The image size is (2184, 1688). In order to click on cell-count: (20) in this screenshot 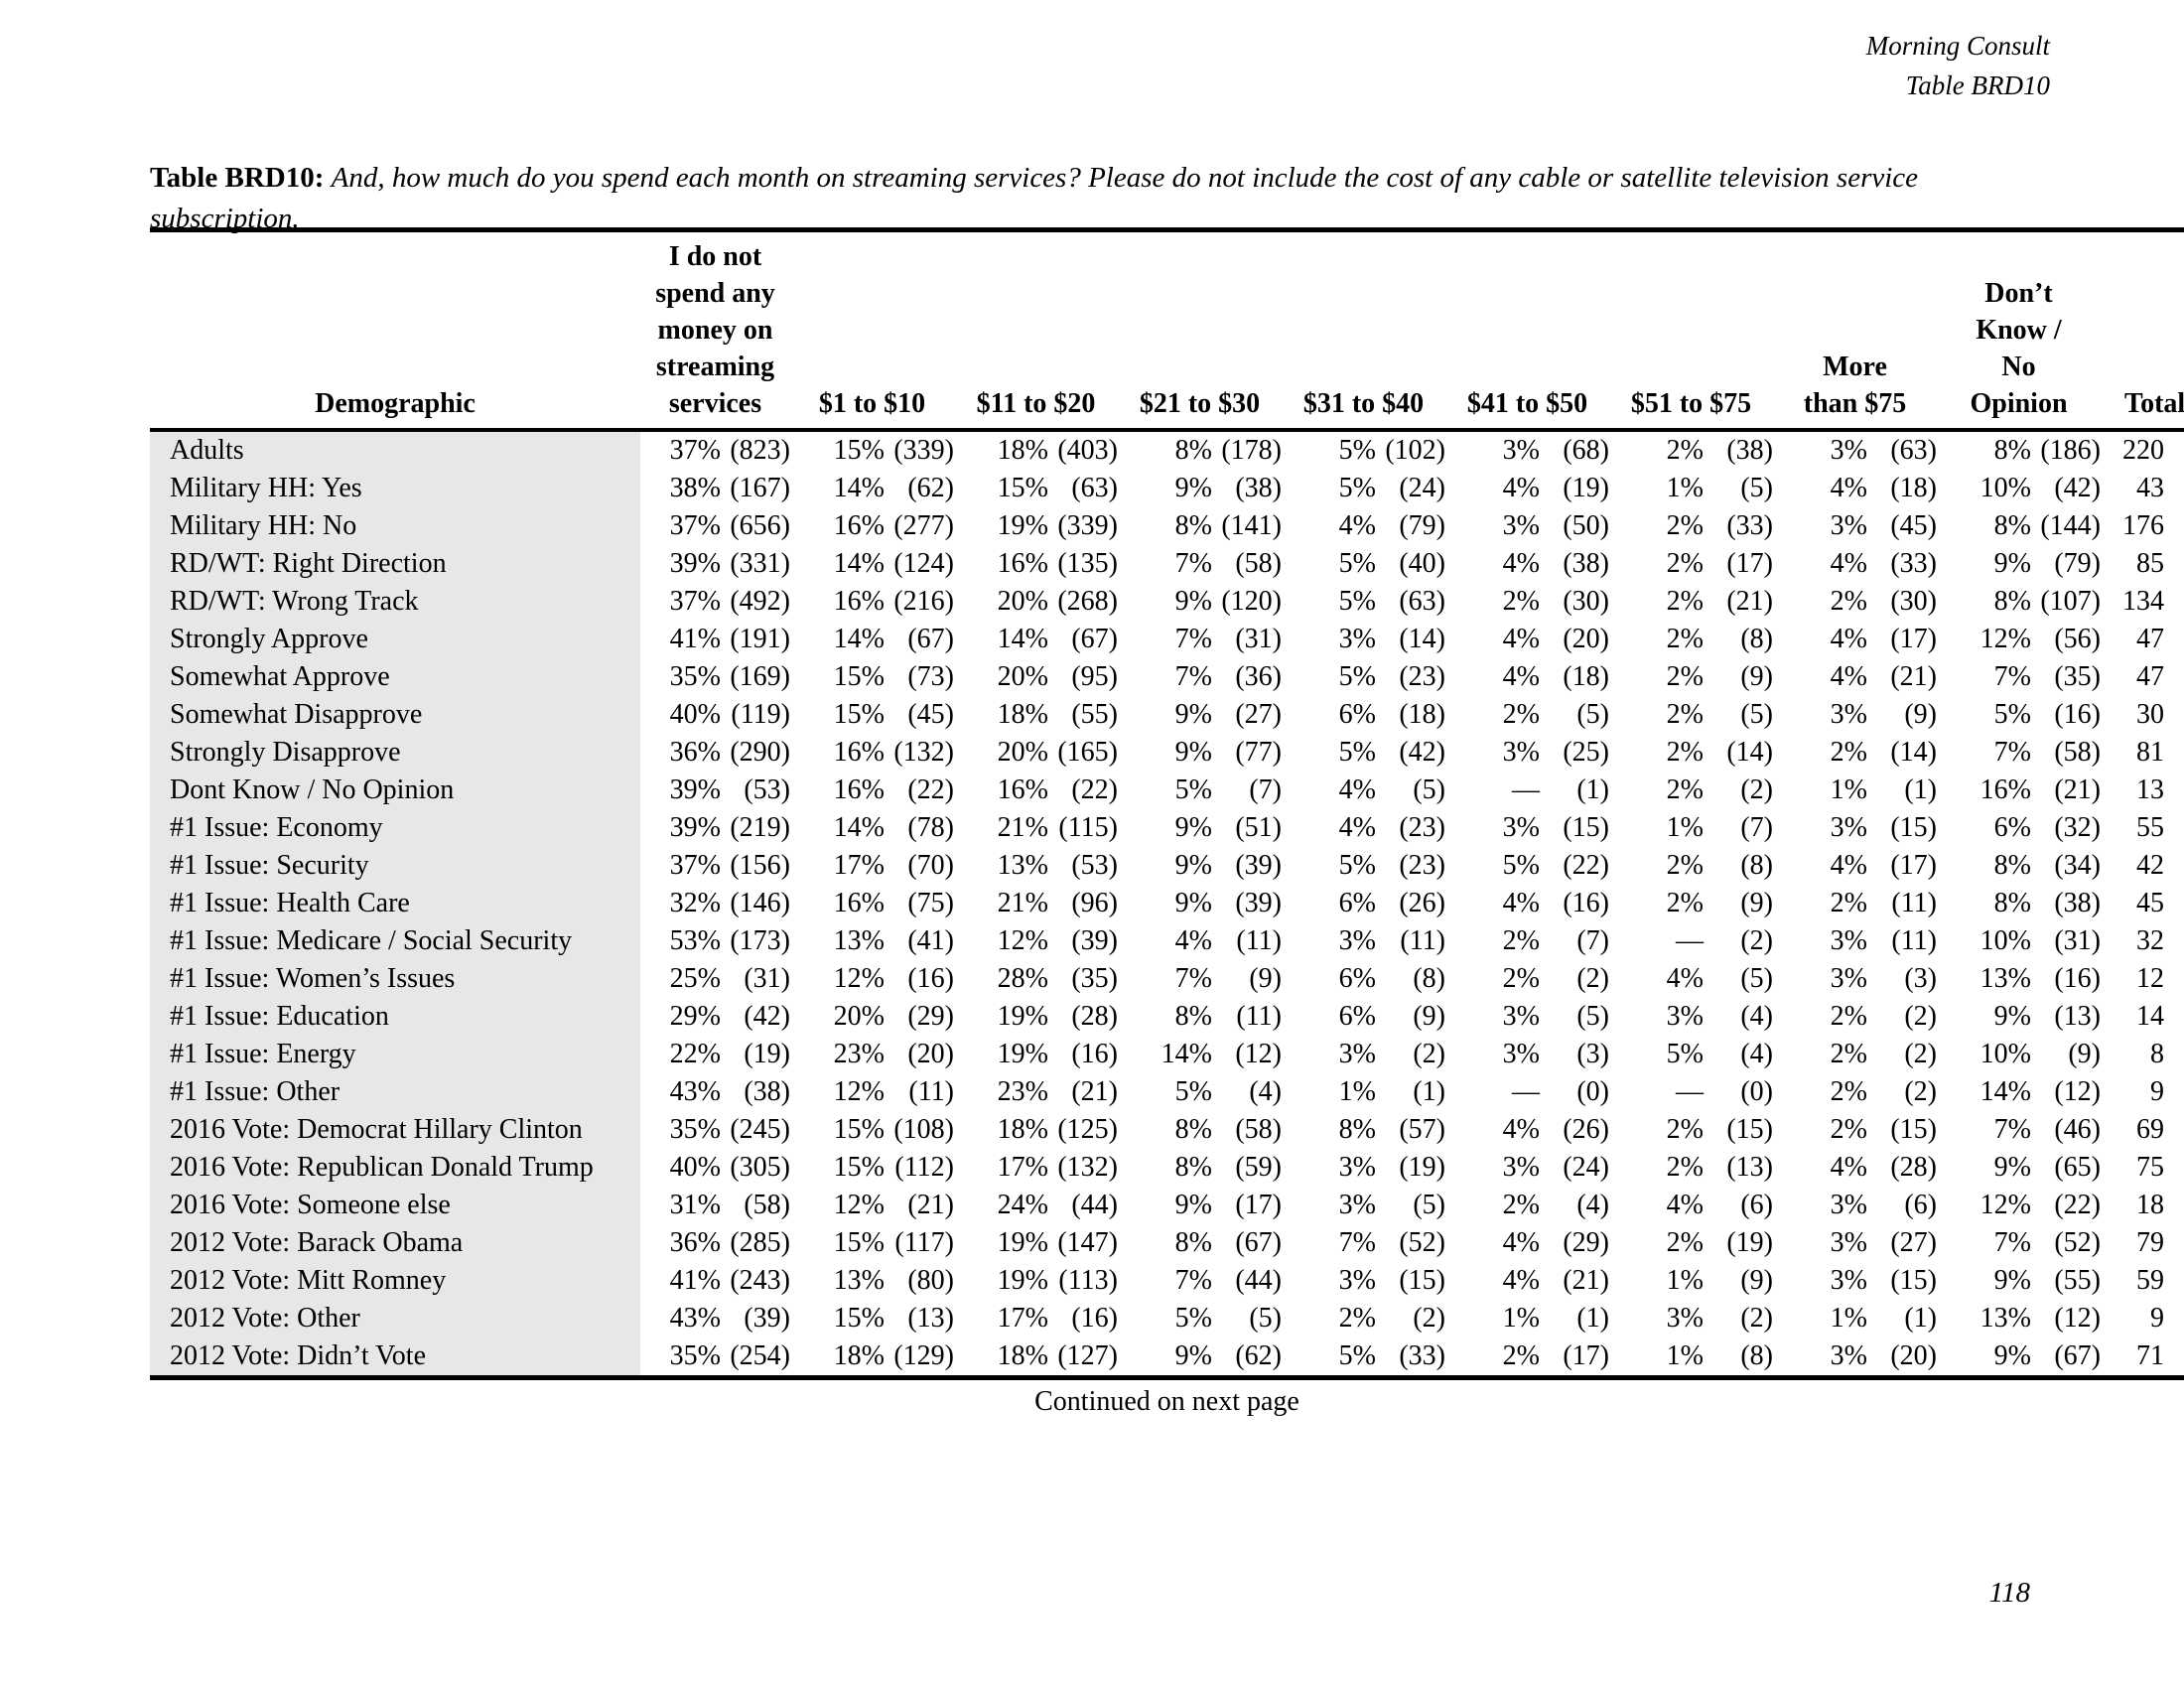, I will do `click(930, 1054)`.